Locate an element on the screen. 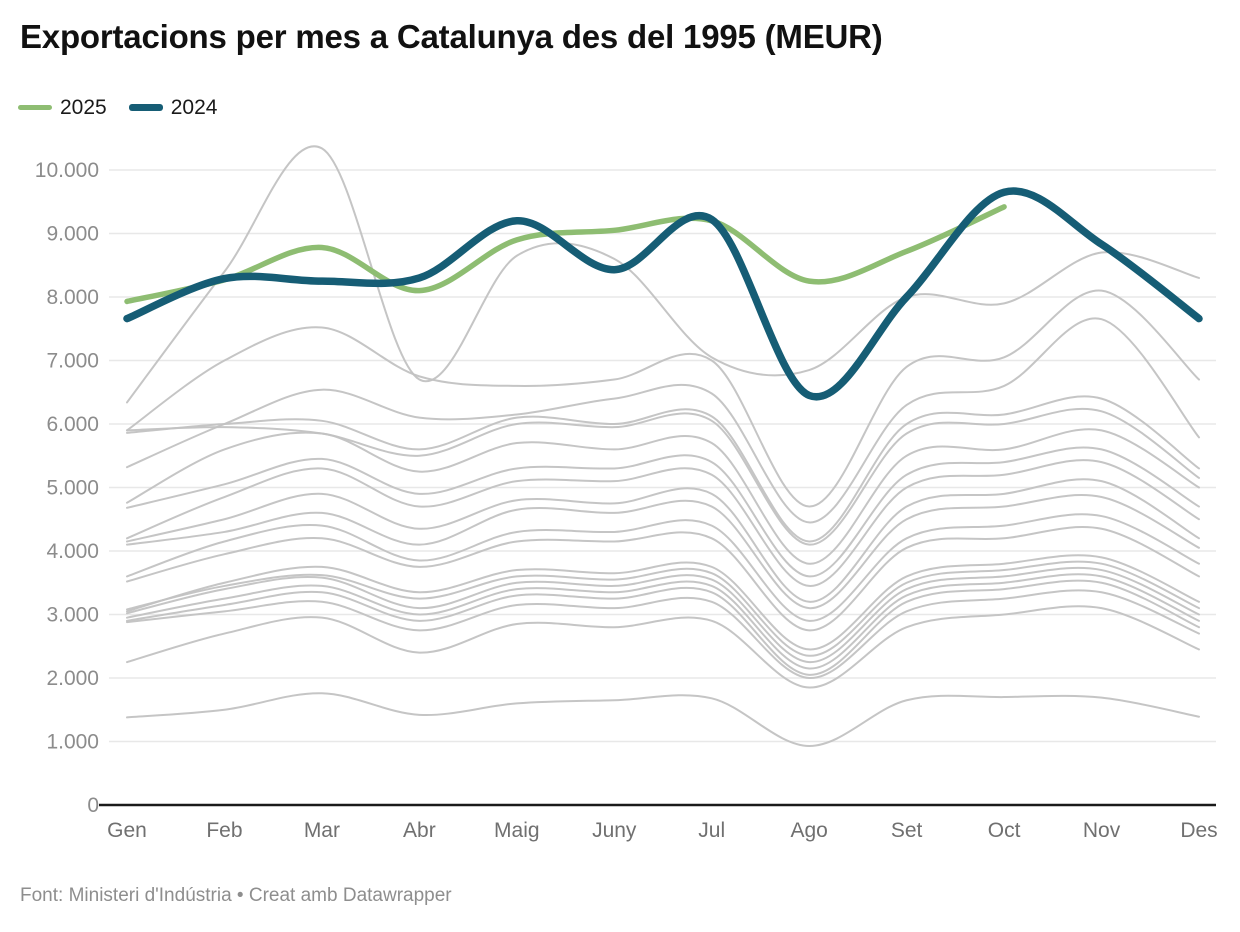 The image size is (1240, 932). x-axis-tick-label: Nov is located at coordinates (1102, 830).